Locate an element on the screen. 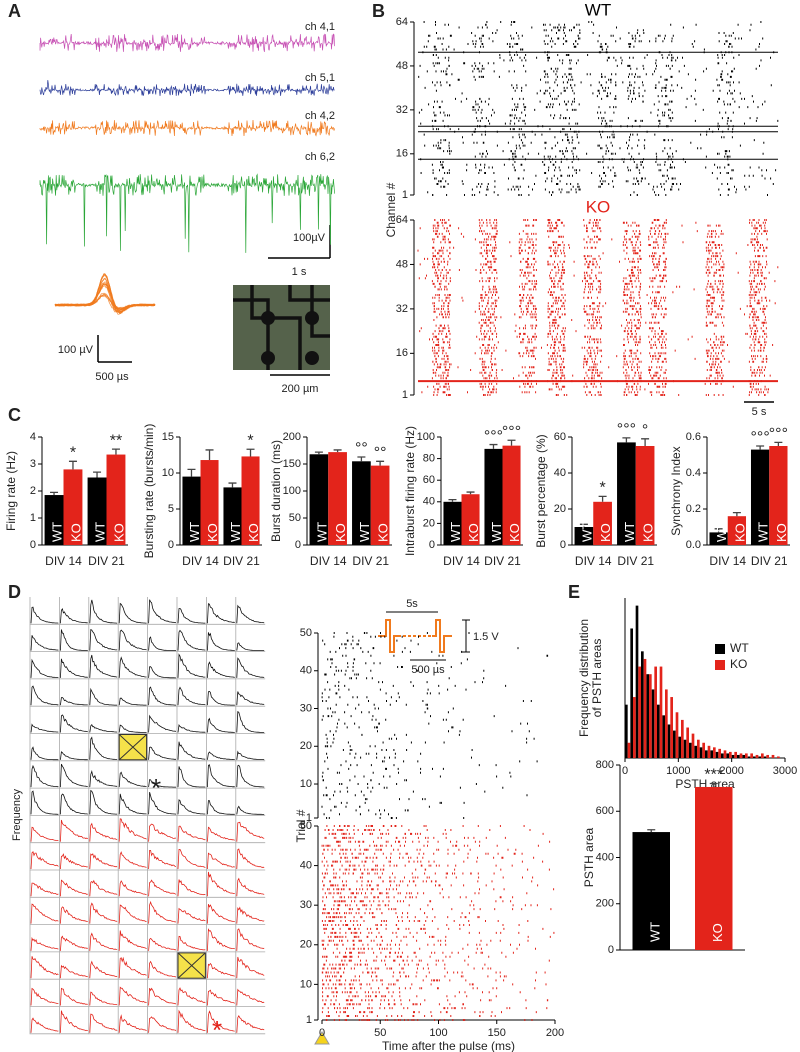 The image size is (800, 1052). y-axis-label: Intraburst firing rate (Hz) is located at coordinates (410, 491).